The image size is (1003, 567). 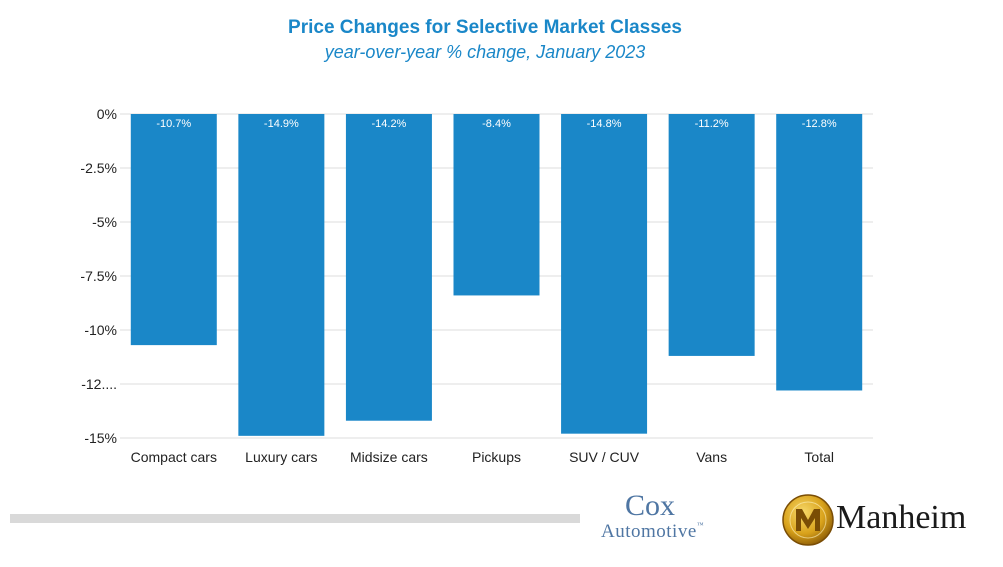 I want to click on cox-logo-word: Cox, so click(x=650, y=505).